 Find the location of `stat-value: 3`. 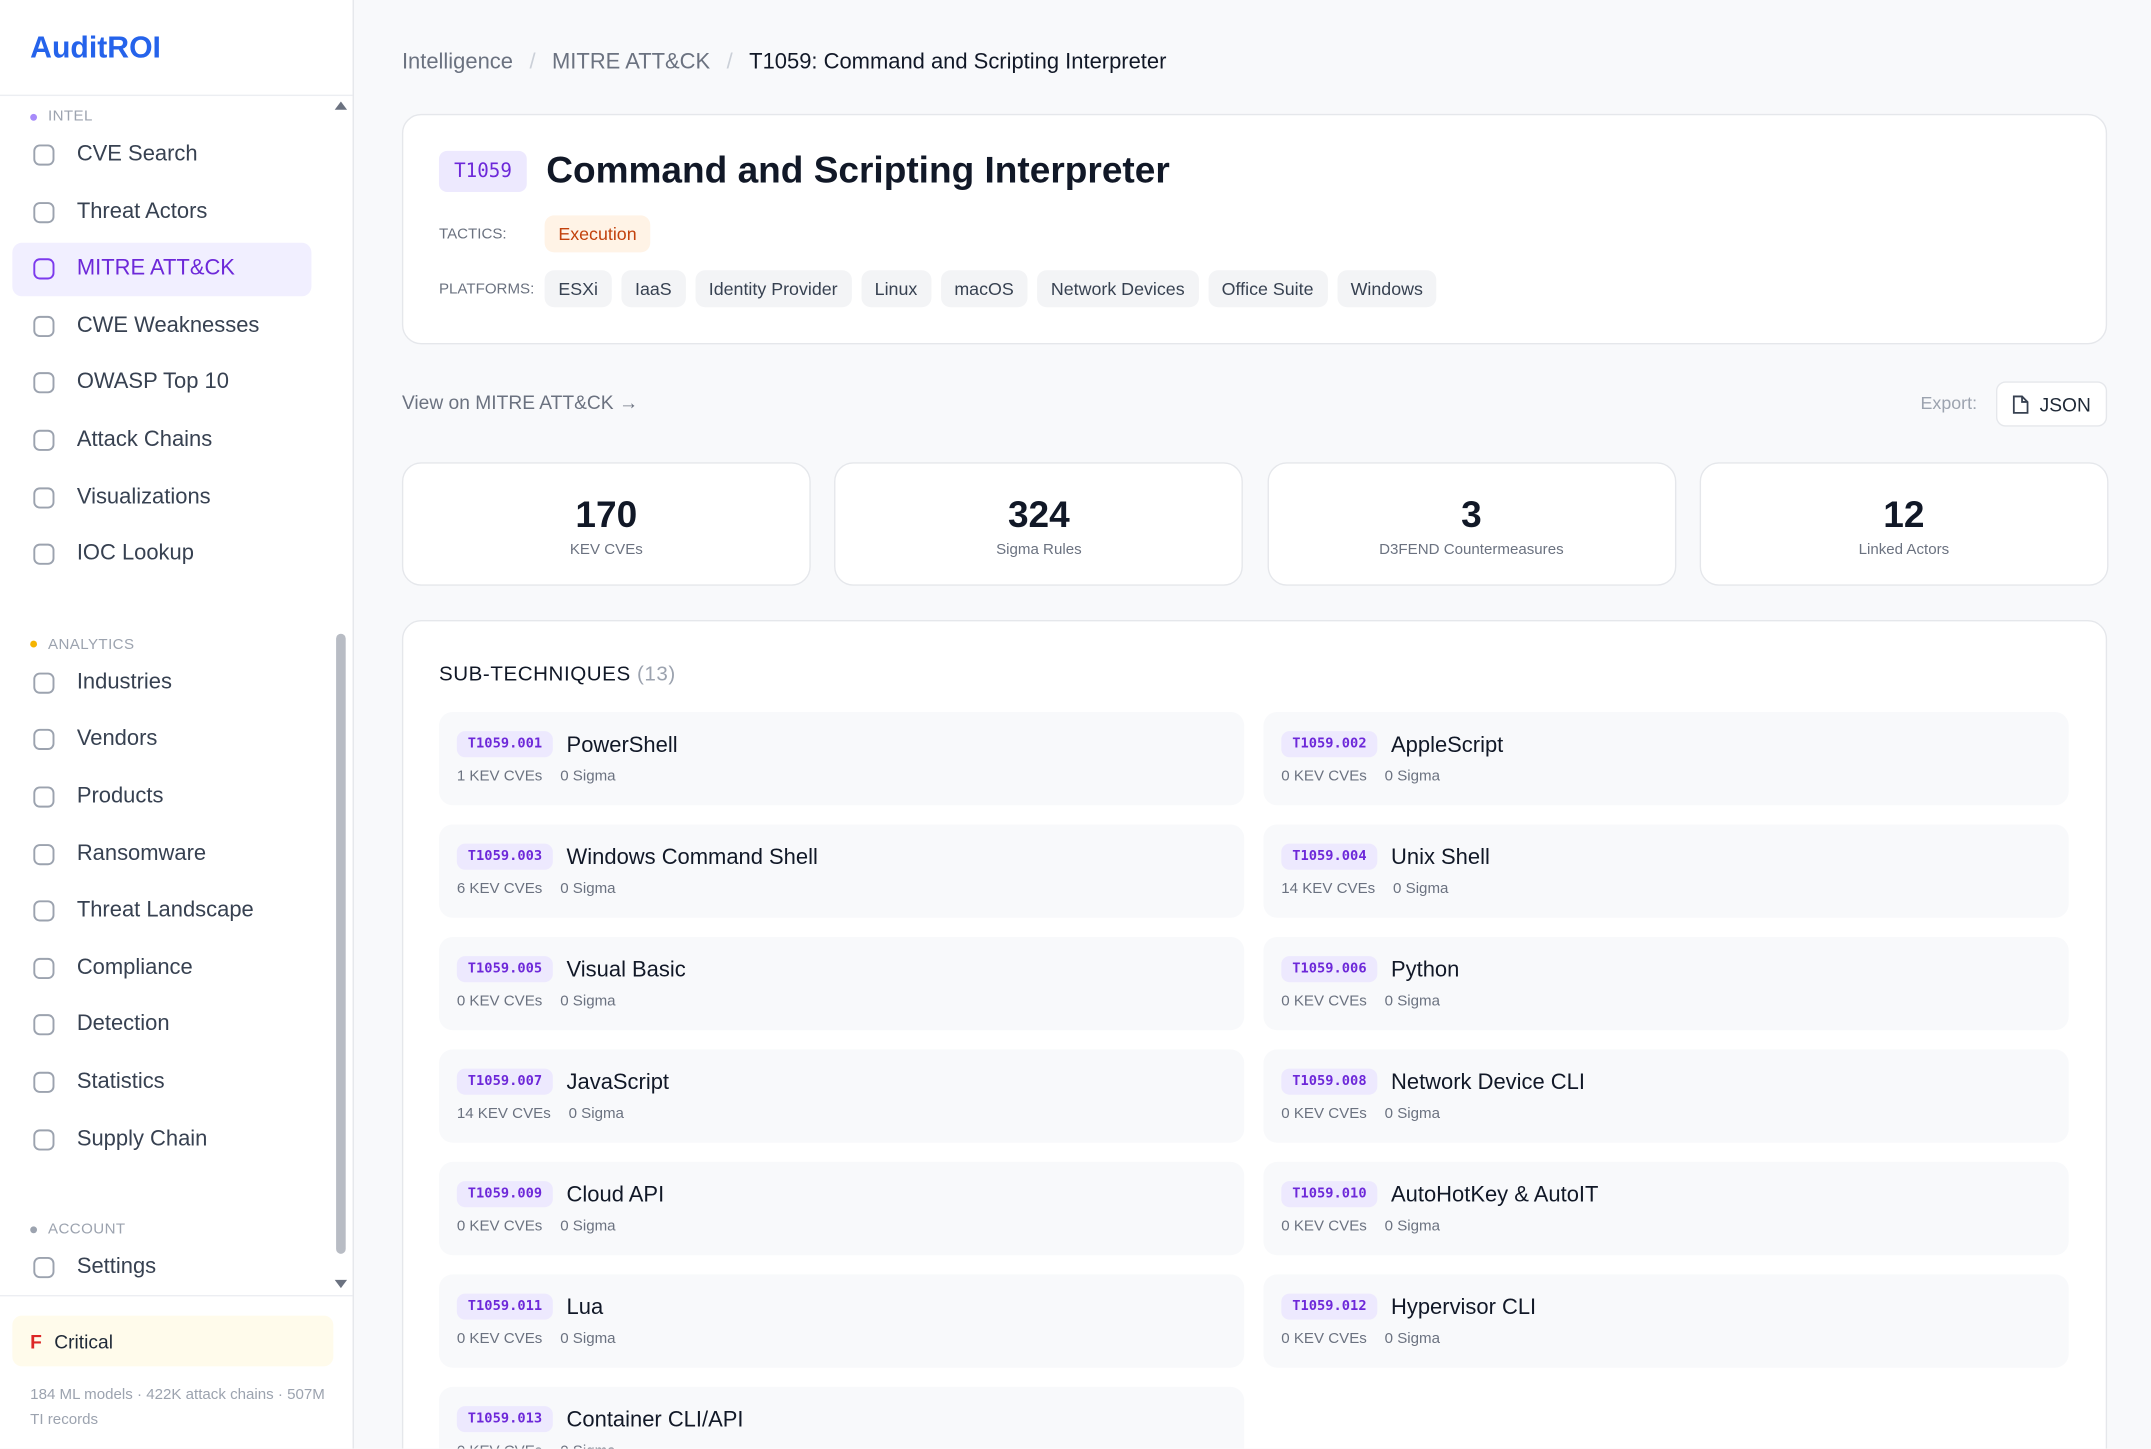

stat-value: 3 is located at coordinates (1471, 514).